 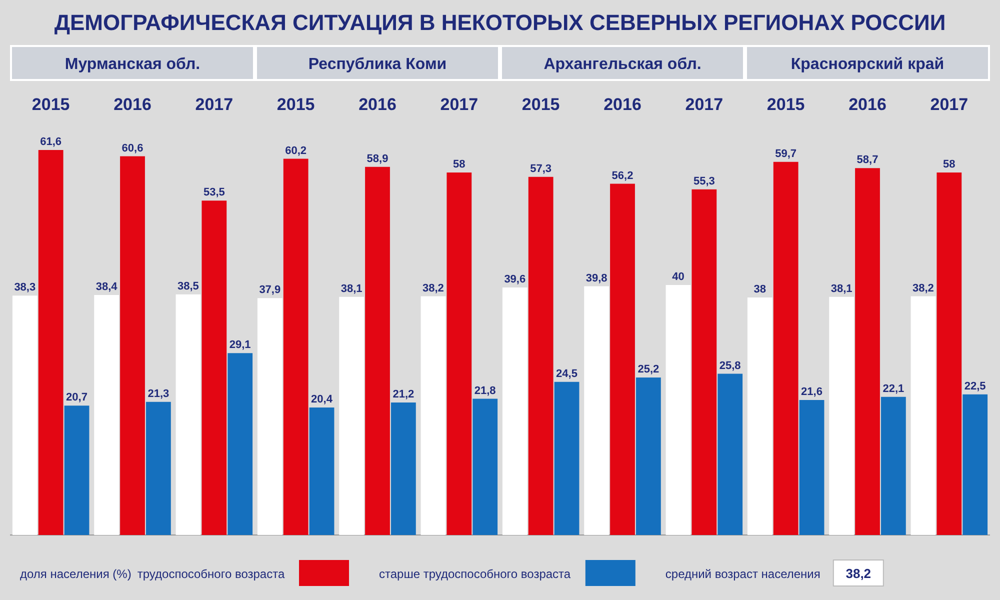 I want to click on text: Республика Коми, so click(x=377, y=64).